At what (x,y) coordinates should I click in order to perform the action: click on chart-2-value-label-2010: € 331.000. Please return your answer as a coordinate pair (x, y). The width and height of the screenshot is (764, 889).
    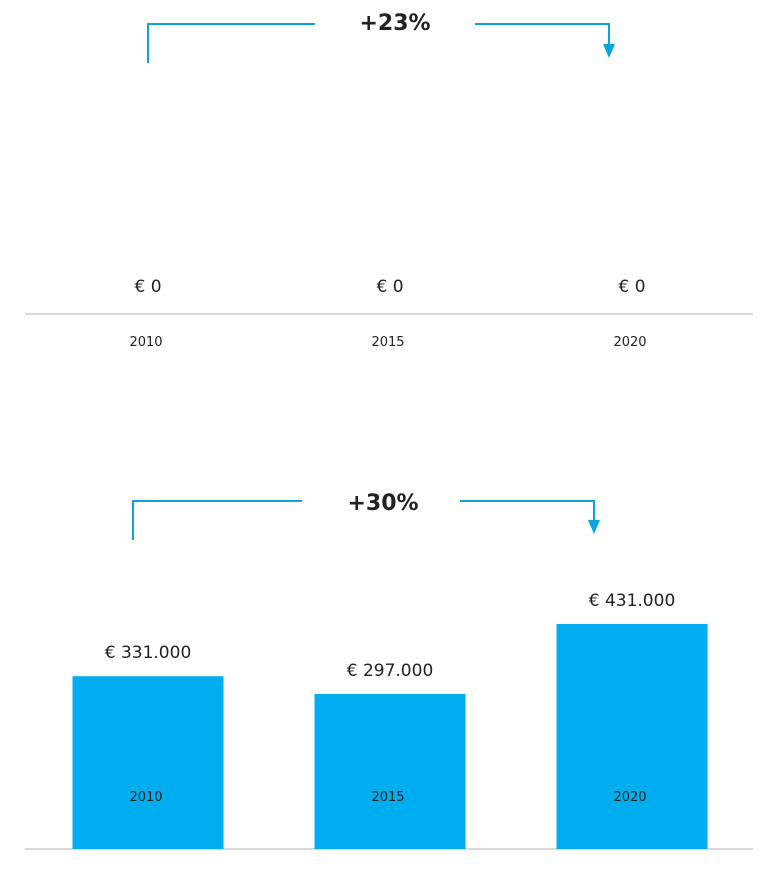
    Looking at the image, I should click on (148, 653).